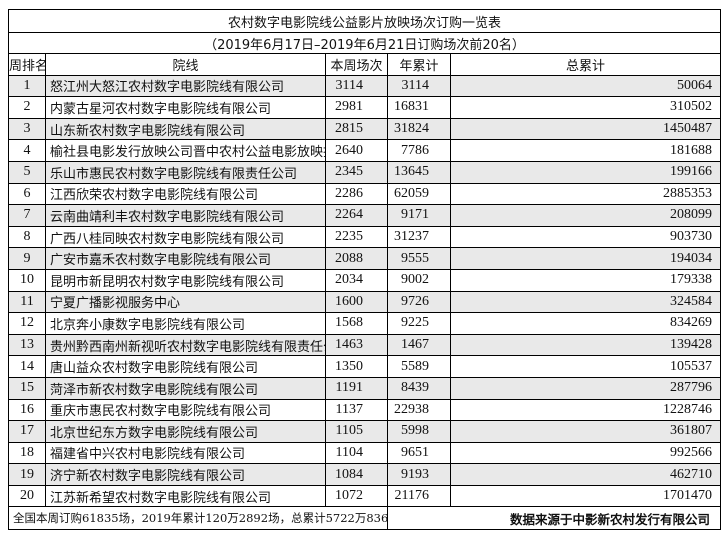 The image size is (728, 536). What do you see at coordinates (27, 323) in the screenshot?
I see `rank-cell: 12` at bounding box center [27, 323].